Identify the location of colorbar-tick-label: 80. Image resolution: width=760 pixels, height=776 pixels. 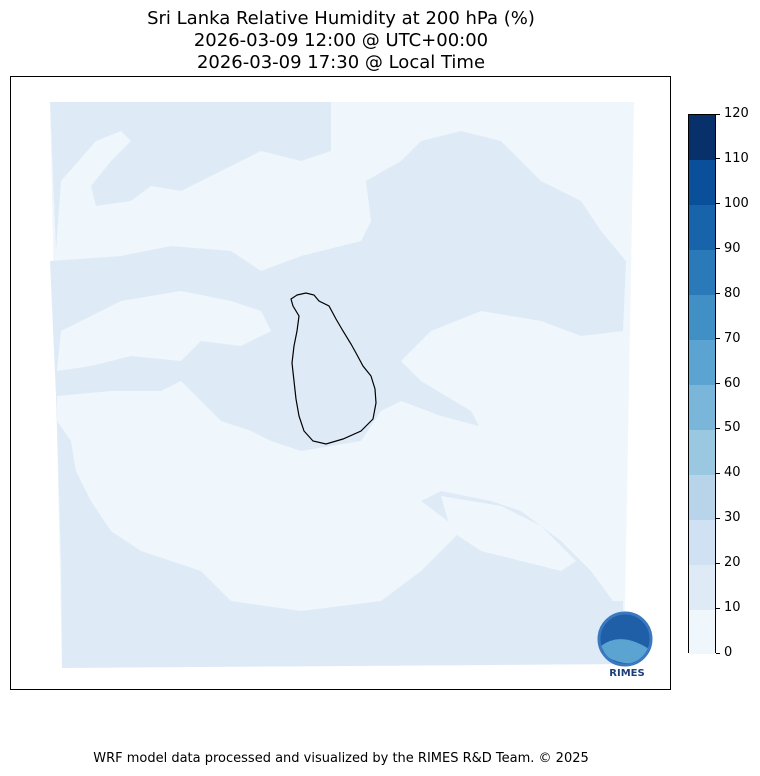
(732, 293).